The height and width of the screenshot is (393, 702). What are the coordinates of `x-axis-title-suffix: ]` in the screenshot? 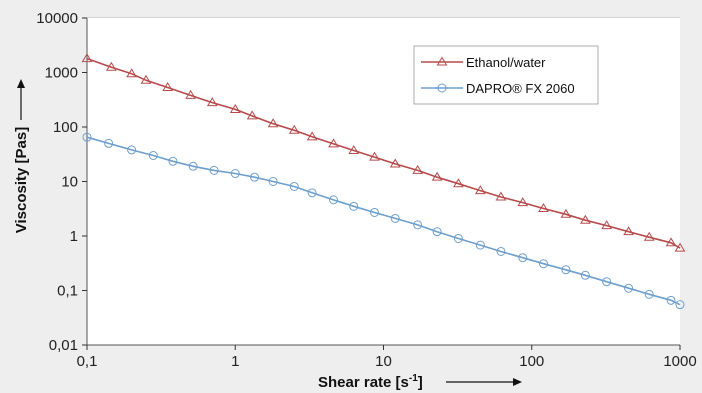 It's located at (420, 382).